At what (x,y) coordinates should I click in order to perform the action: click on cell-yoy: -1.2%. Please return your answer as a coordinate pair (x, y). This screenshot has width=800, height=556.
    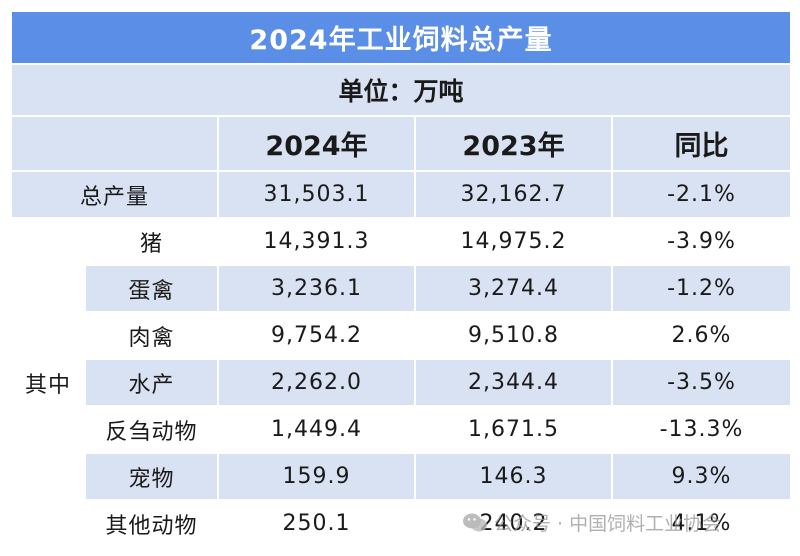
    Looking at the image, I should click on (701, 288).